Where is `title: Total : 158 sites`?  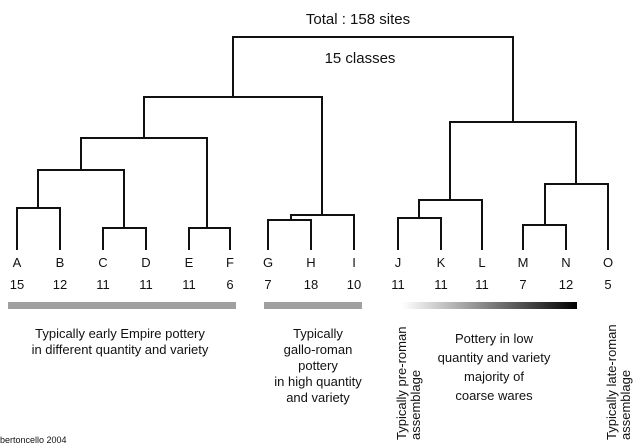 title: Total : 158 sites is located at coordinates (358, 19).